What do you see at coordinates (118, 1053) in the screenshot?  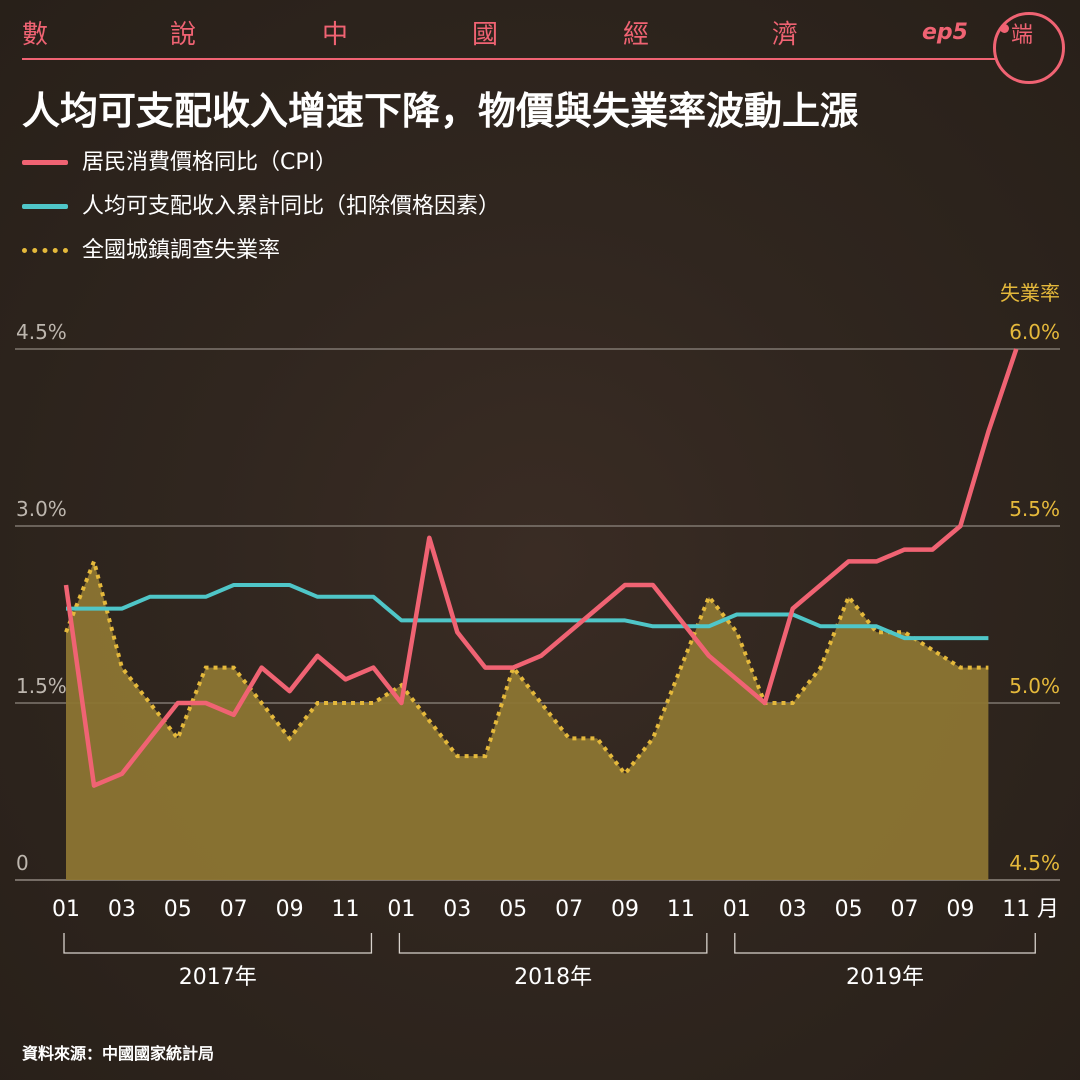 I see `source-note: 資料來源：中國國家統計局` at bounding box center [118, 1053].